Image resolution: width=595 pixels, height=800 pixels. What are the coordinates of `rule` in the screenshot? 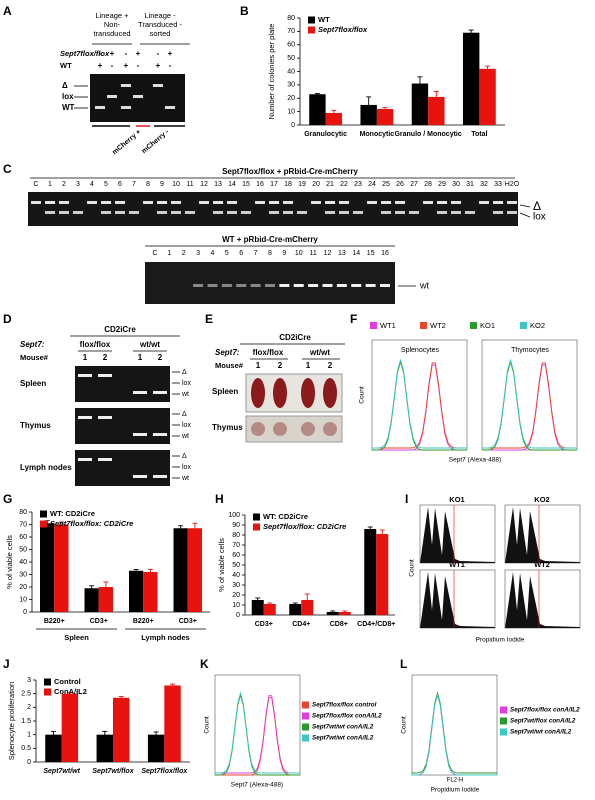 It's located at (525, 206).